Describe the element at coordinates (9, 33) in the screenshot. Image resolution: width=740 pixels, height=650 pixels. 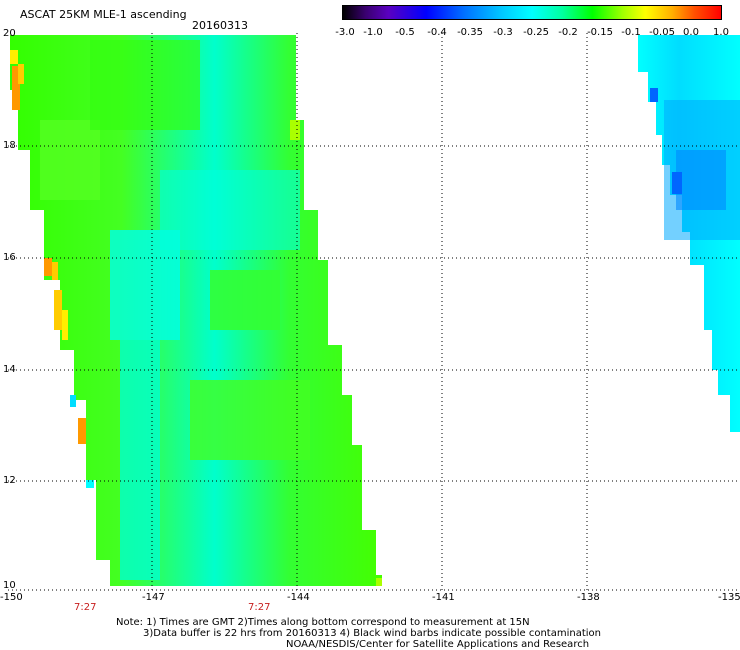
I see `lat-label: 20` at that location.